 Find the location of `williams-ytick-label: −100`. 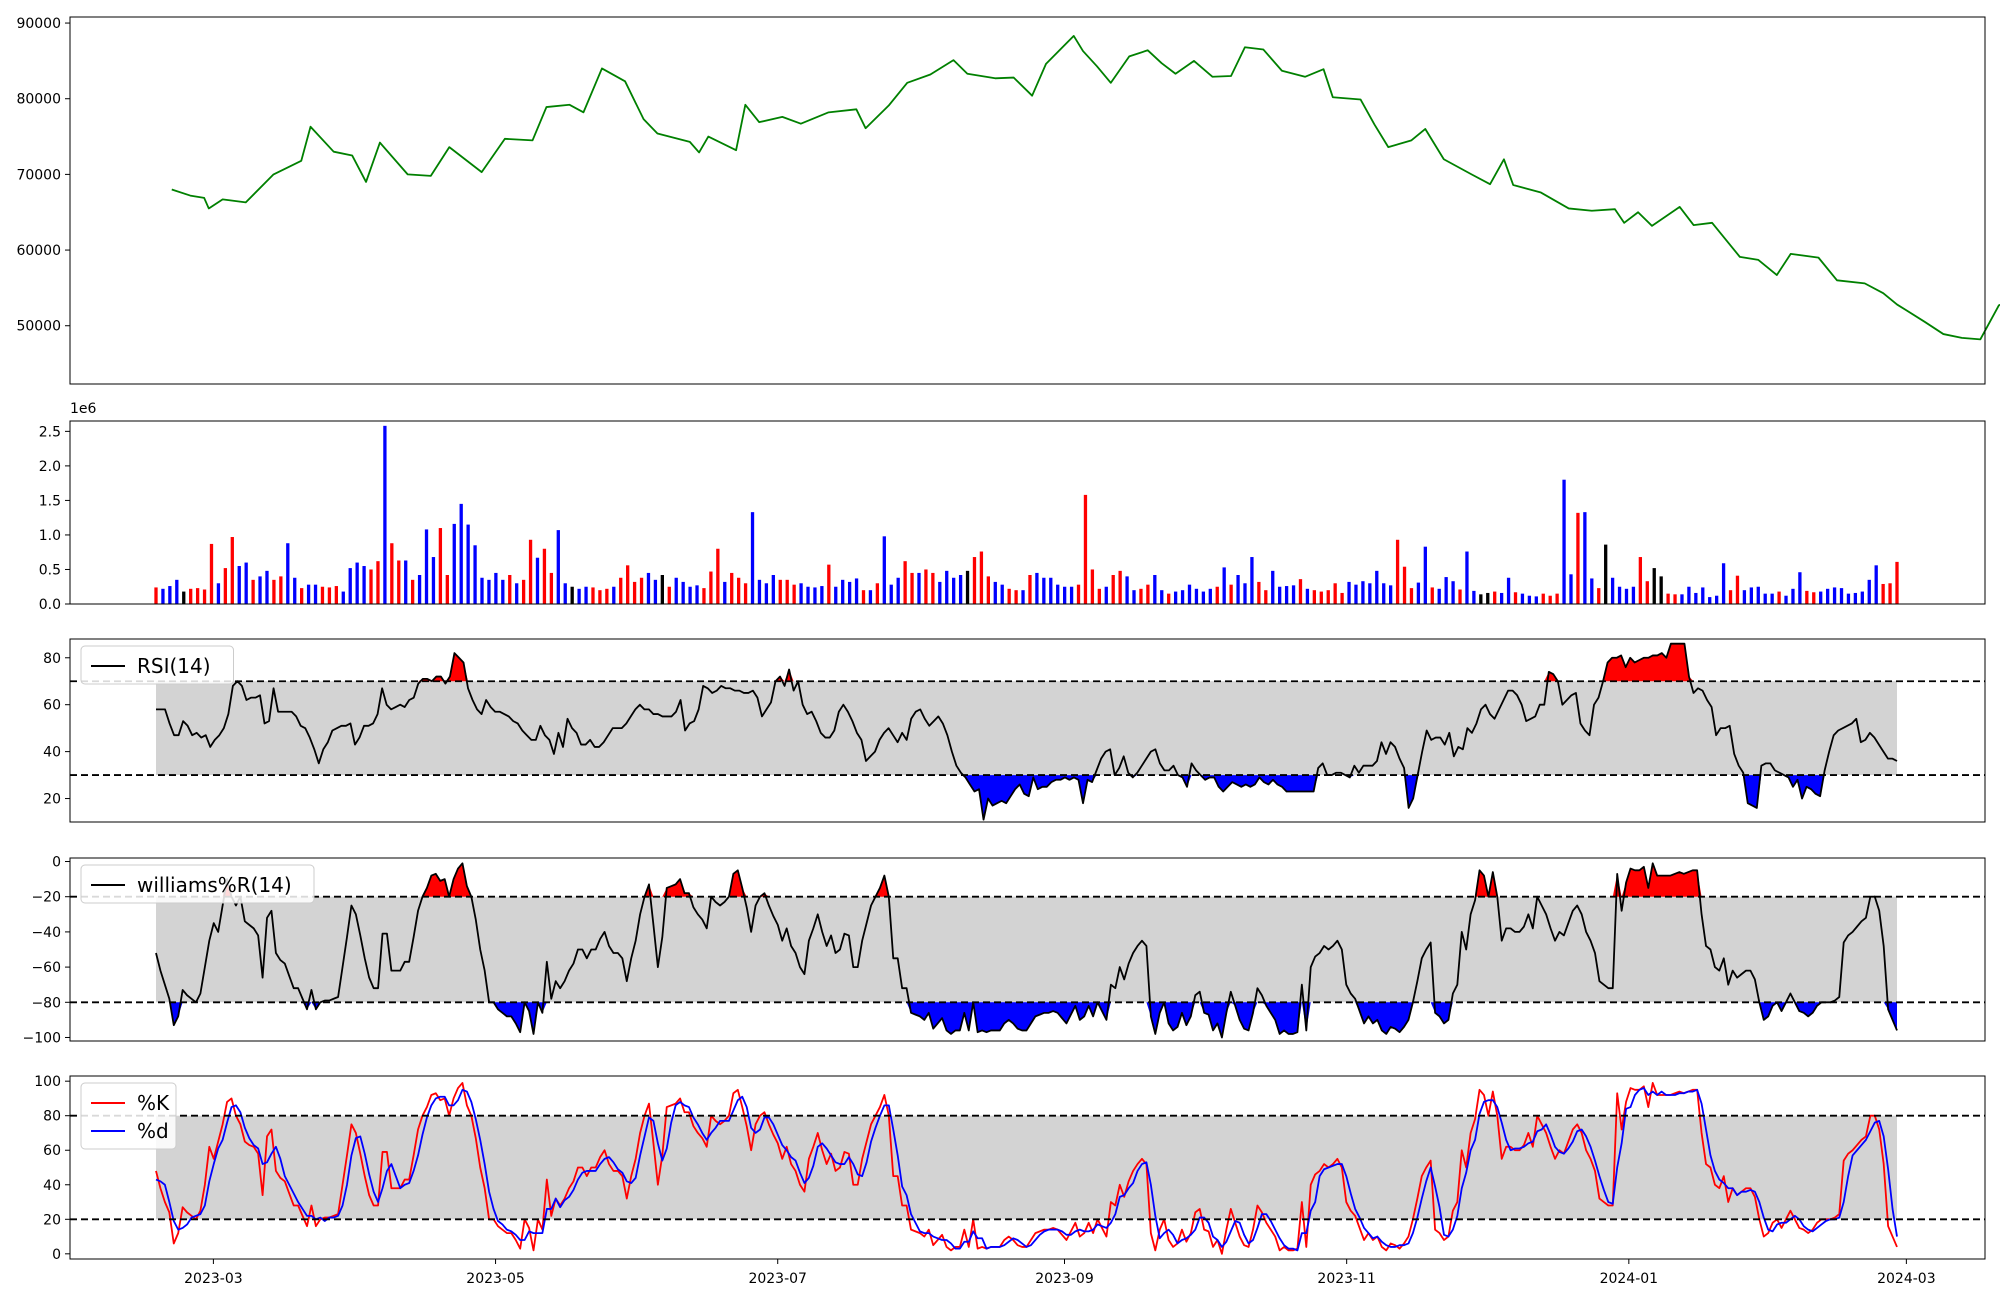

williams-ytick-label: −100 is located at coordinates (42, 1038).